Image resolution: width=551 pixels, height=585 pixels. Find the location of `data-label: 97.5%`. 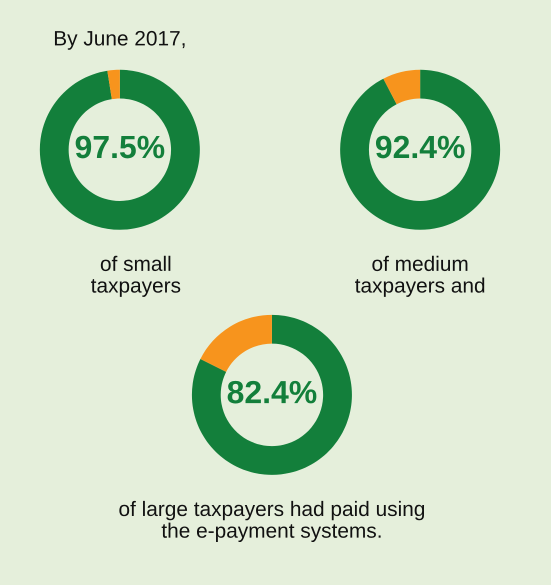

data-label: 97.5% is located at coordinates (120, 147).